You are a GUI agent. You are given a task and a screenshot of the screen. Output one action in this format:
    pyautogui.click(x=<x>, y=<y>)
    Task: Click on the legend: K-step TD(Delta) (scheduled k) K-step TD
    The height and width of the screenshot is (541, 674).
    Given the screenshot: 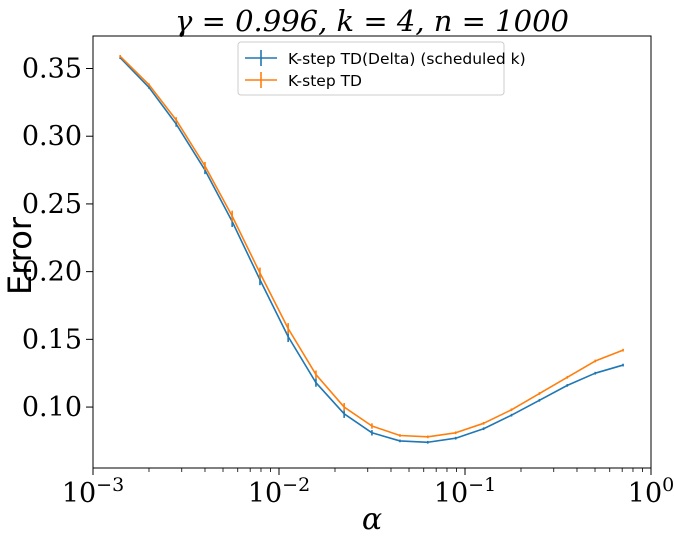 What is the action you would take?
    pyautogui.click(x=381, y=68)
    